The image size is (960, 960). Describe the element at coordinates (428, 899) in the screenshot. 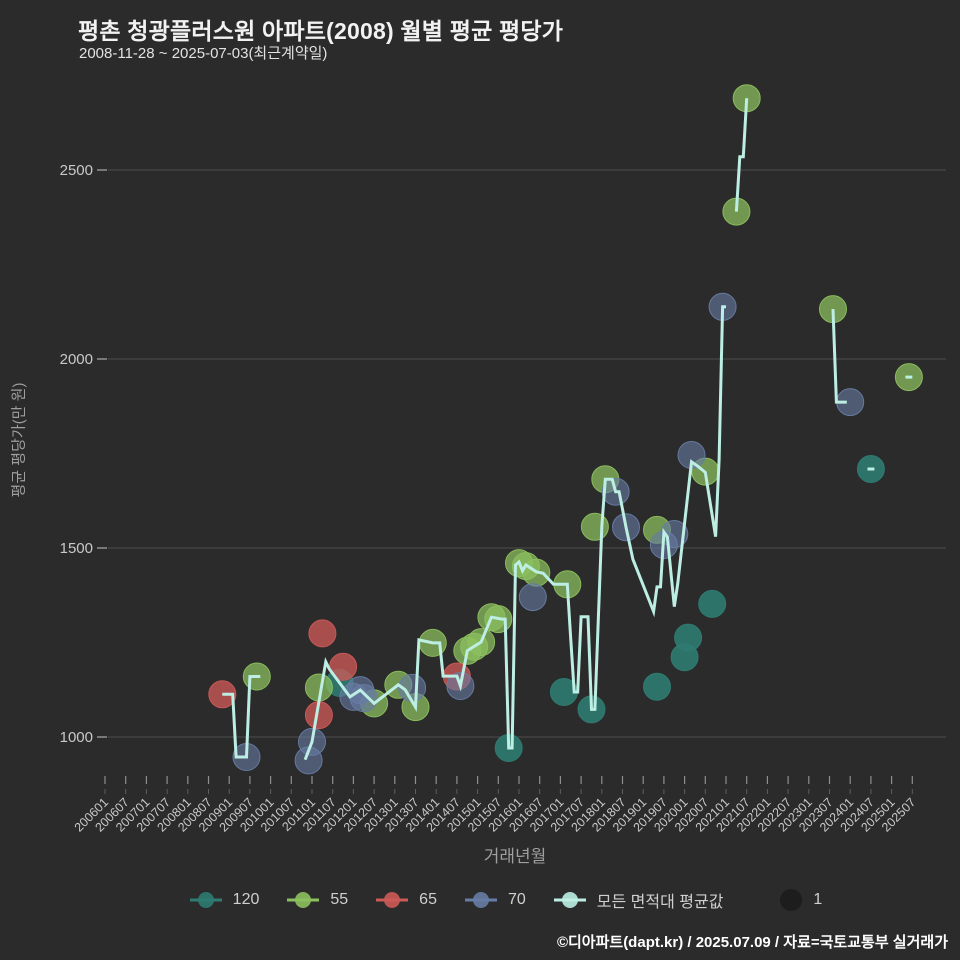

I see `legend-label: 65` at that location.